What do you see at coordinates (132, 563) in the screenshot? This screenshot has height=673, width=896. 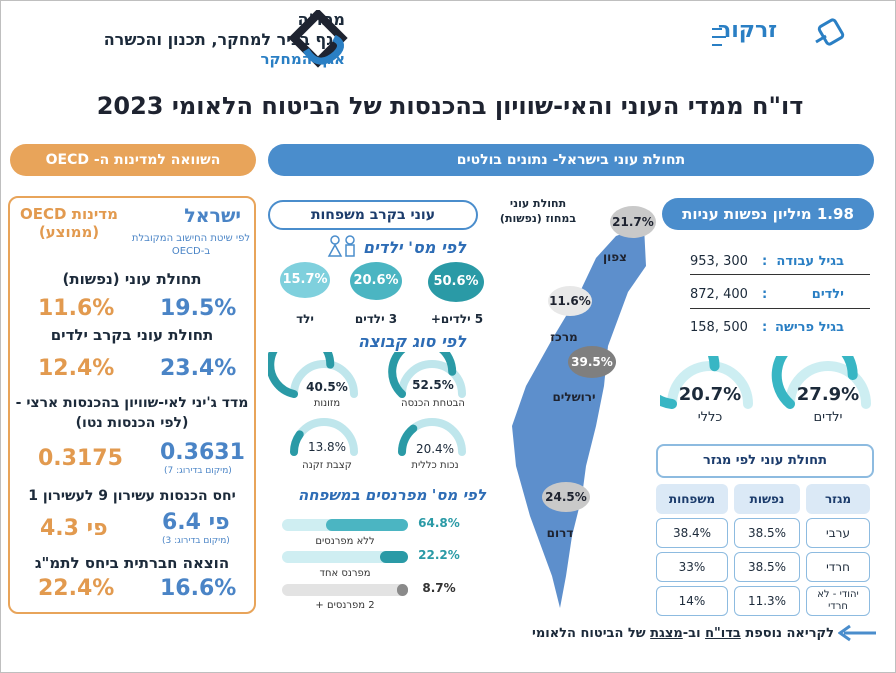 I see `oecd-row-title: הוצאה חברתית ביחס לתמ"ג` at bounding box center [132, 563].